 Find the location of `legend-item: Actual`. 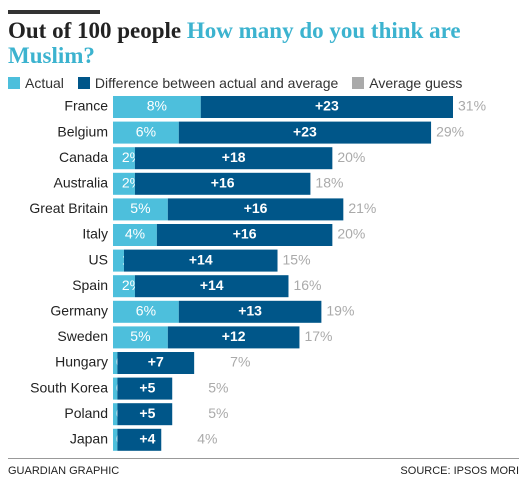

legend-item: Actual is located at coordinates (36, 83).